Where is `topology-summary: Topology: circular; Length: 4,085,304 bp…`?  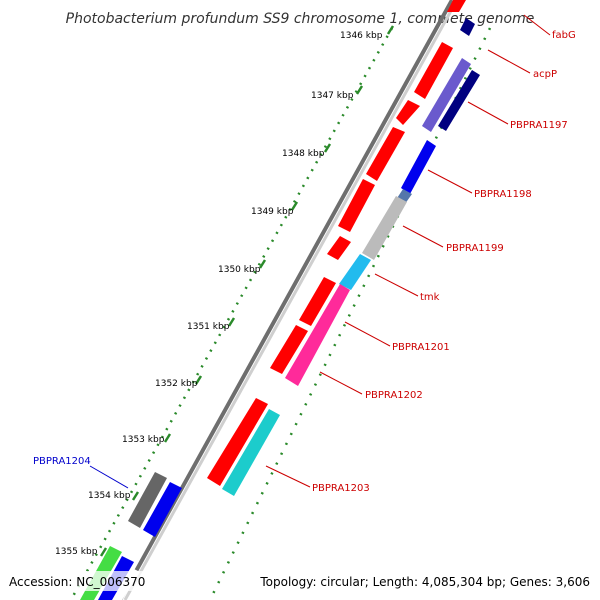 topology-summary: Topology: circular; Length: 4,085,304 bp… is located at coordinates (424, 582).